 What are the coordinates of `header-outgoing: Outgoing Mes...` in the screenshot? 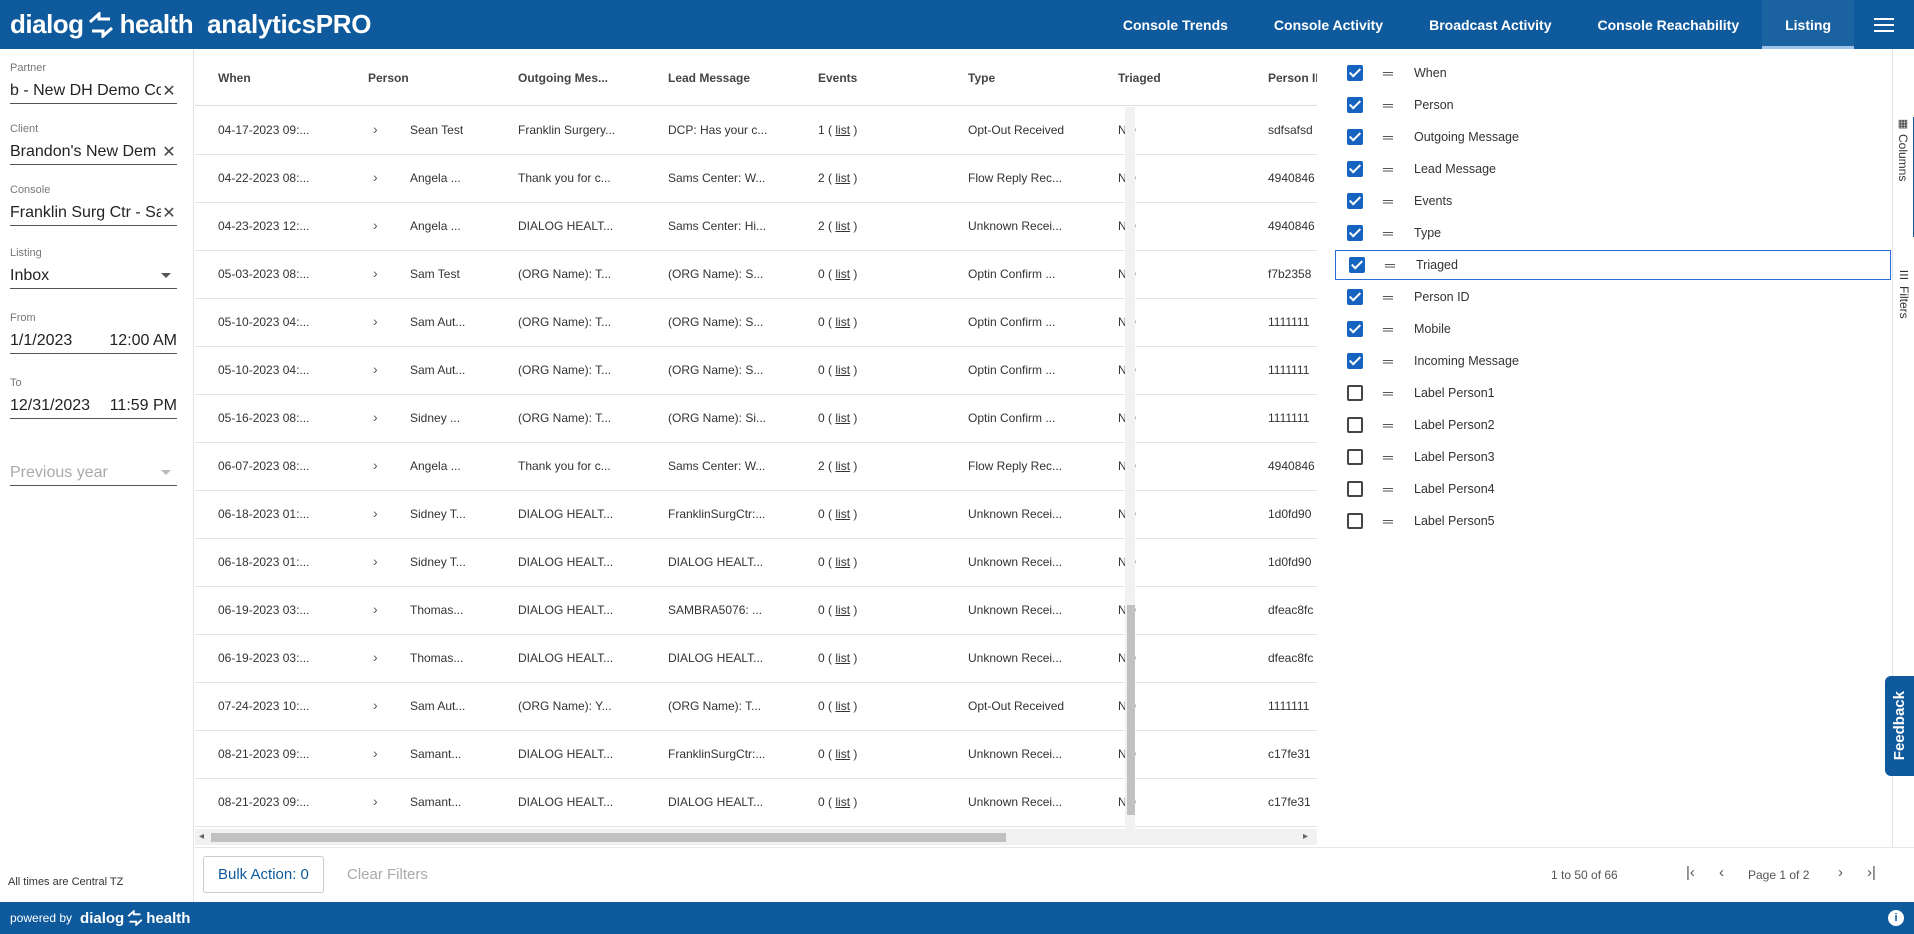 It's located at (563, 78).